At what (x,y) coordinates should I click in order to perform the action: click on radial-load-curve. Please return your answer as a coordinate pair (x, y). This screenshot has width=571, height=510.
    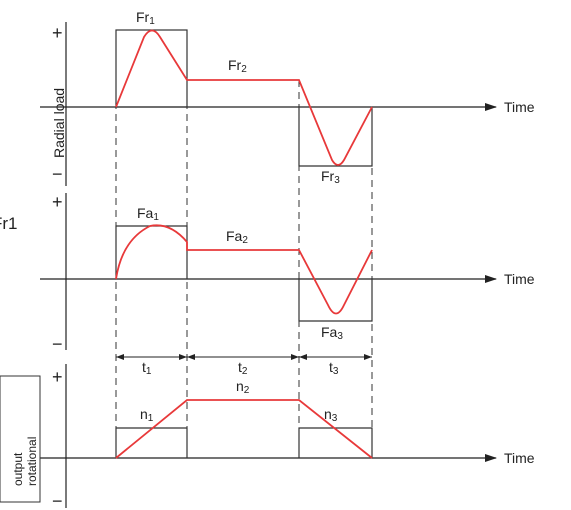
    Looking at the image, I should click on (244, 97).